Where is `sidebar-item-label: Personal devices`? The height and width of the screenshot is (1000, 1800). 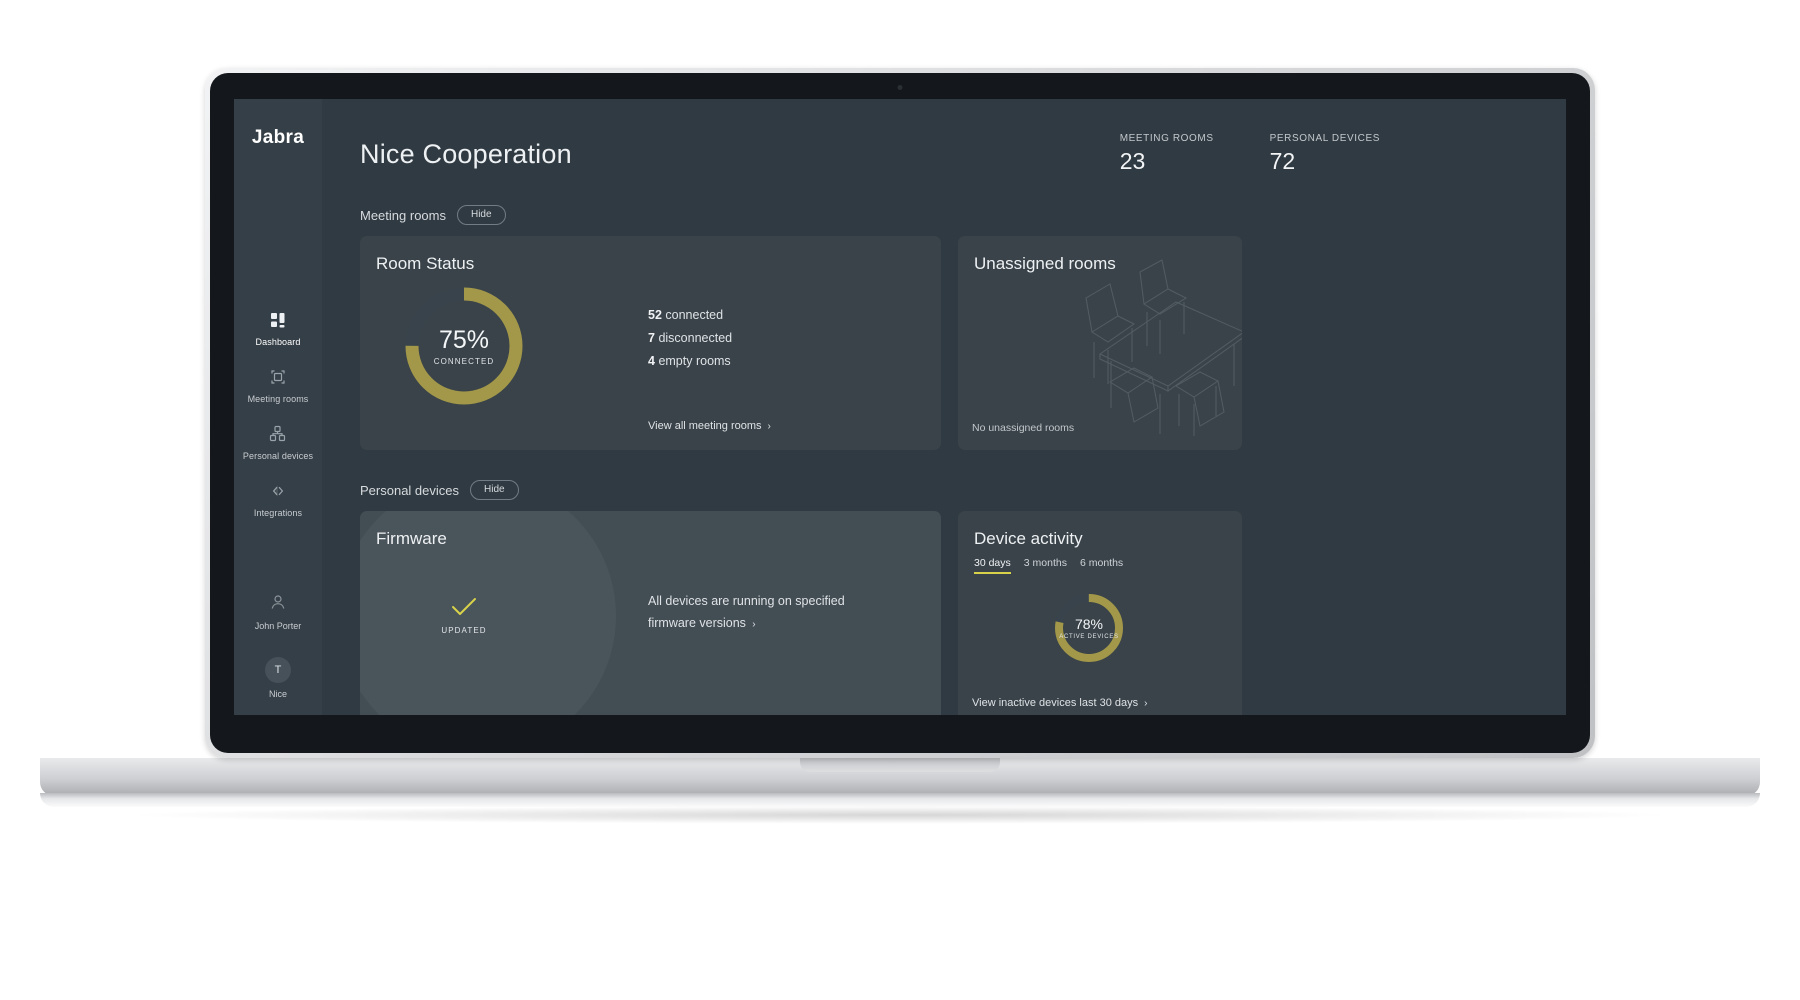
sidebar-item-label: Personal devices is located at coordinates (278, 456).